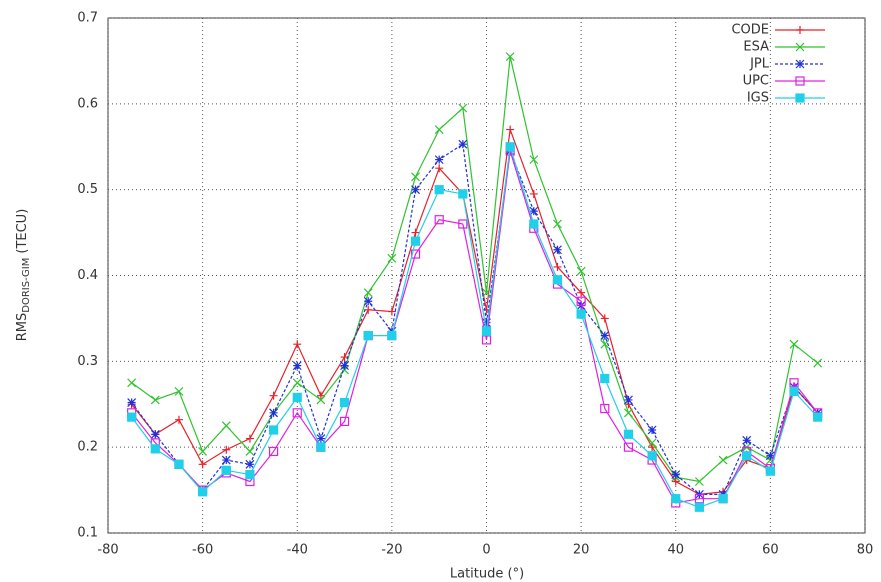  I want to click on y-axis-label: RMSDORIS-GIM (TECU), so click(24, 275).